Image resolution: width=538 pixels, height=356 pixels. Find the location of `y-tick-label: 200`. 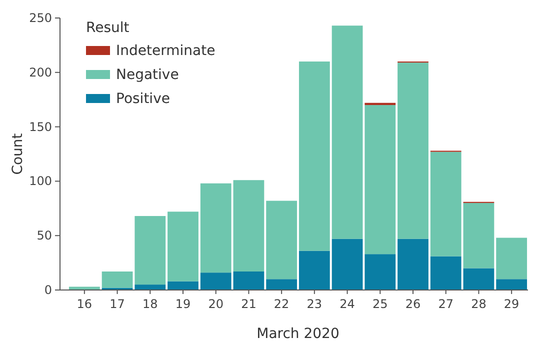

y-tick-label: 200 is located at coordinates (40, 72).